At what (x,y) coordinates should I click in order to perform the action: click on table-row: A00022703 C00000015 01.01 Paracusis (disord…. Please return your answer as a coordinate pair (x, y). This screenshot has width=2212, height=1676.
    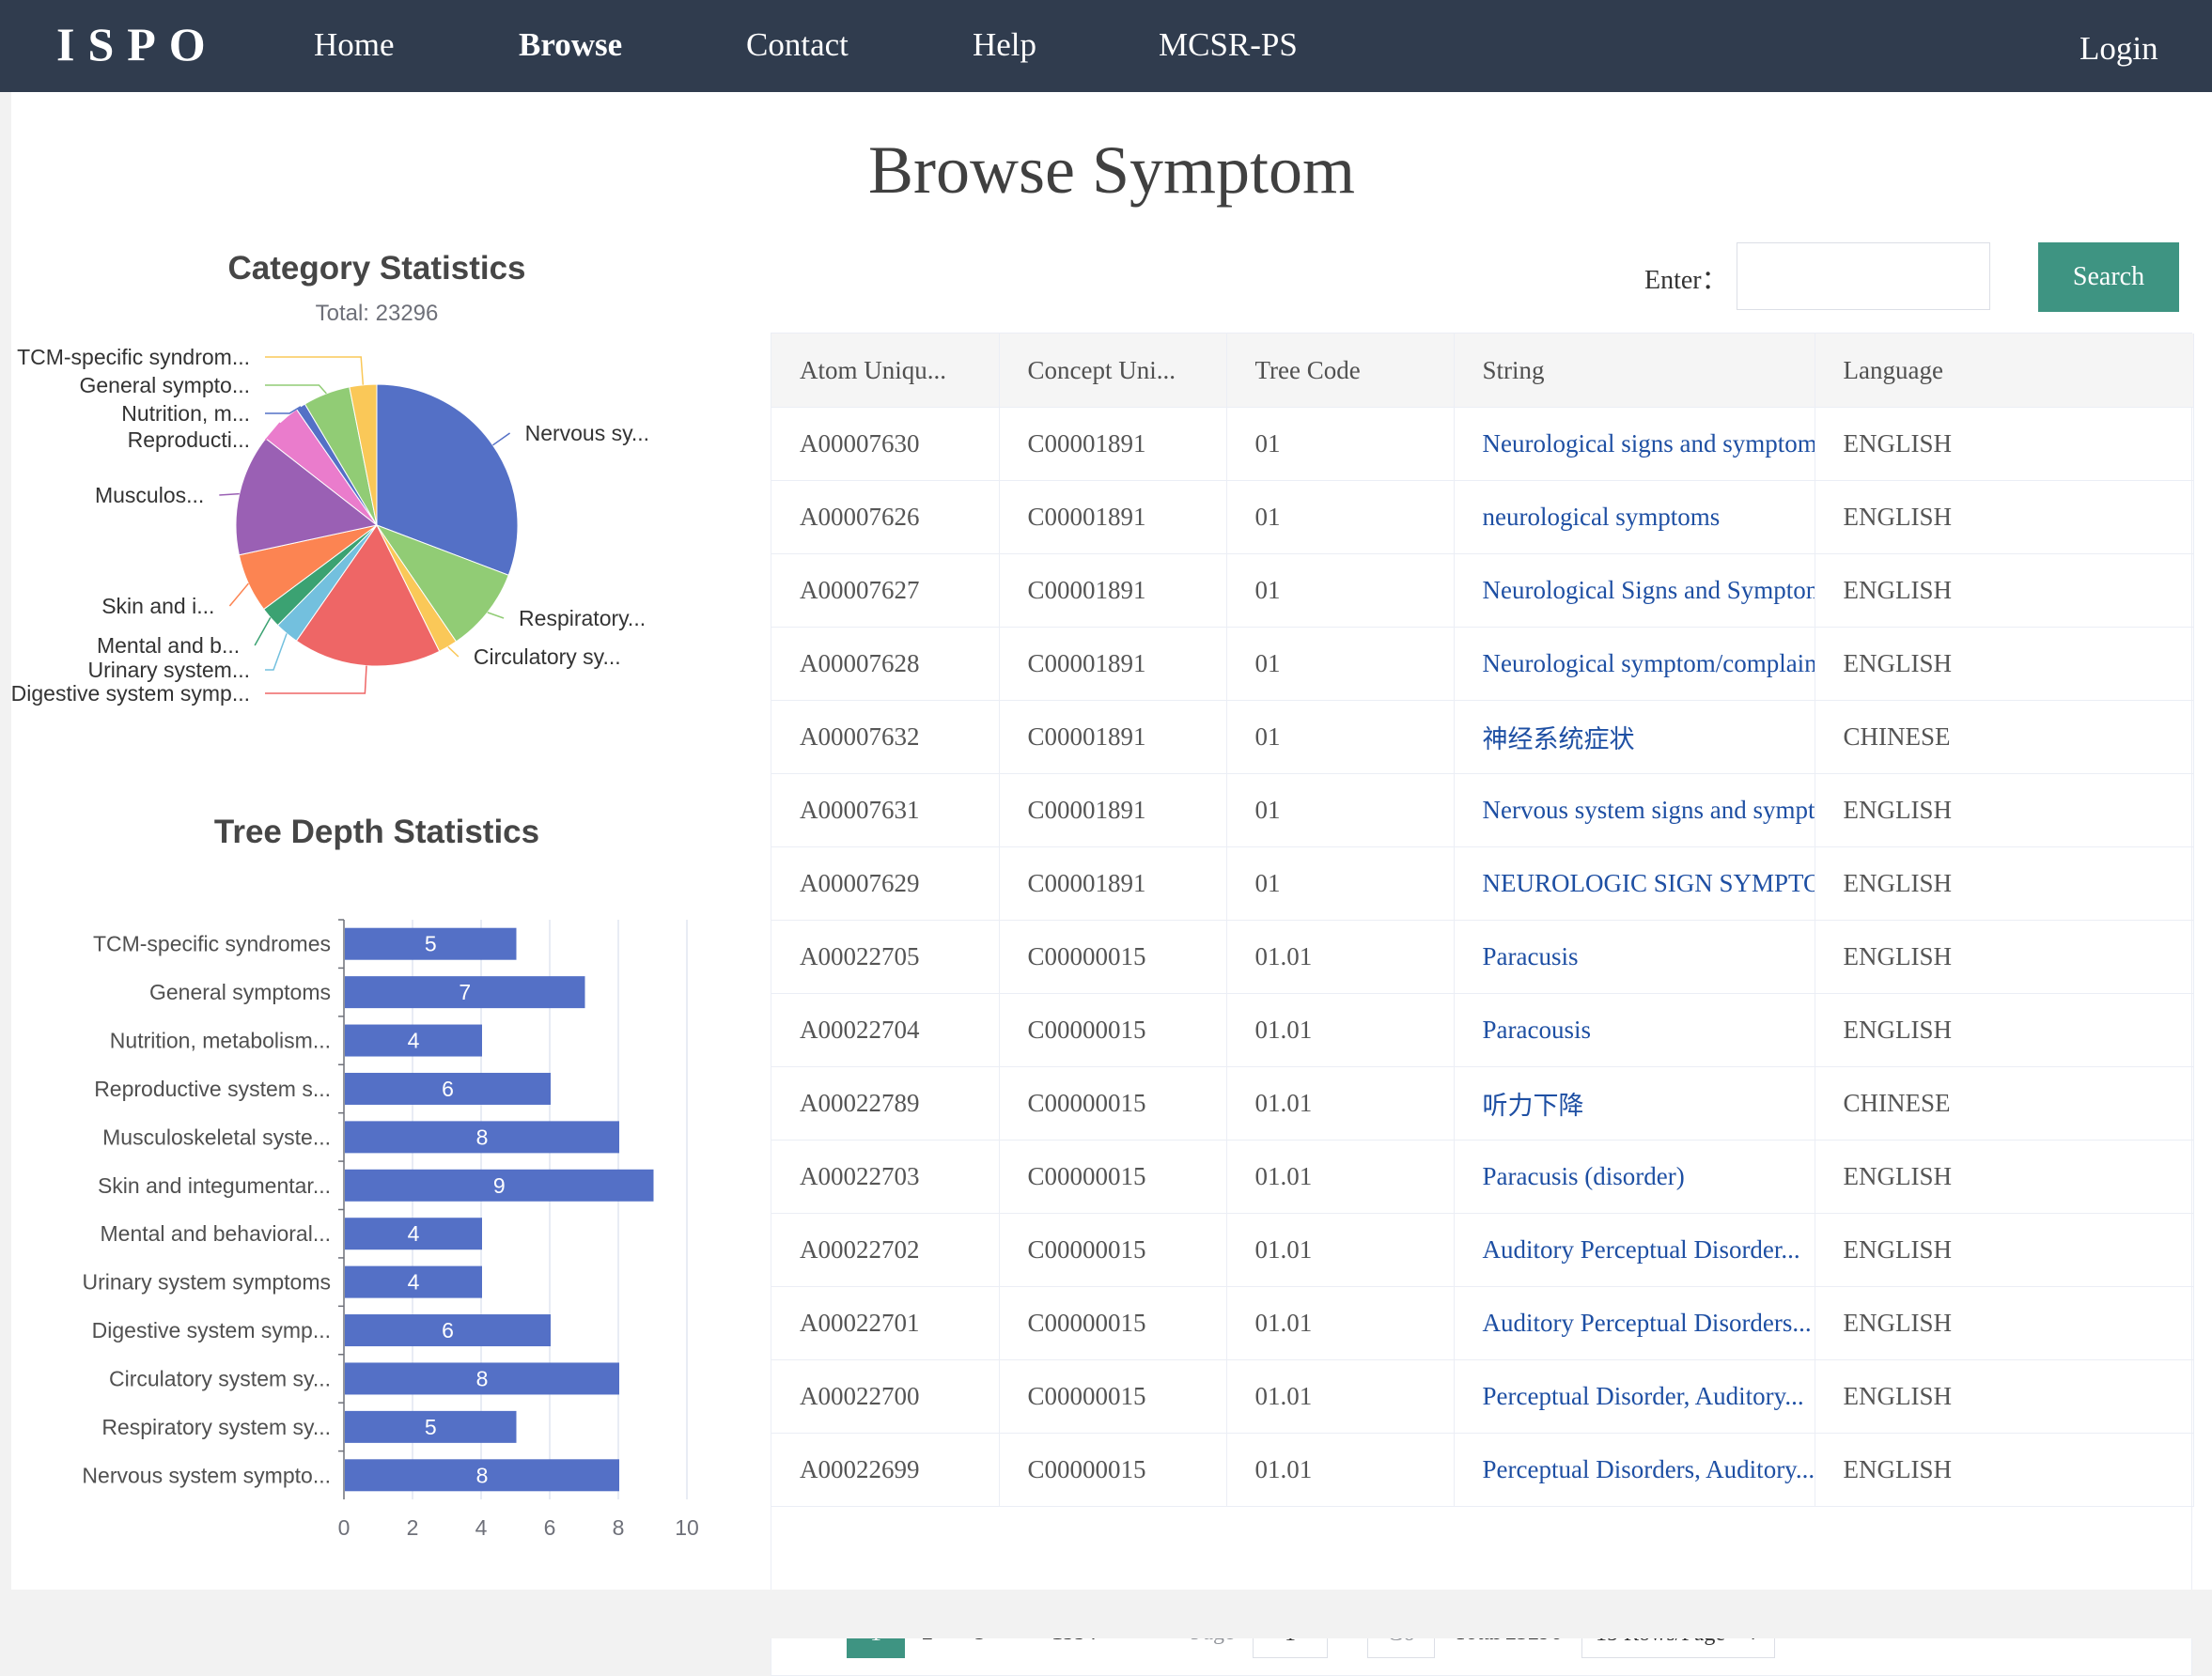
    Looking at the image, I should click on (1482, 1177).